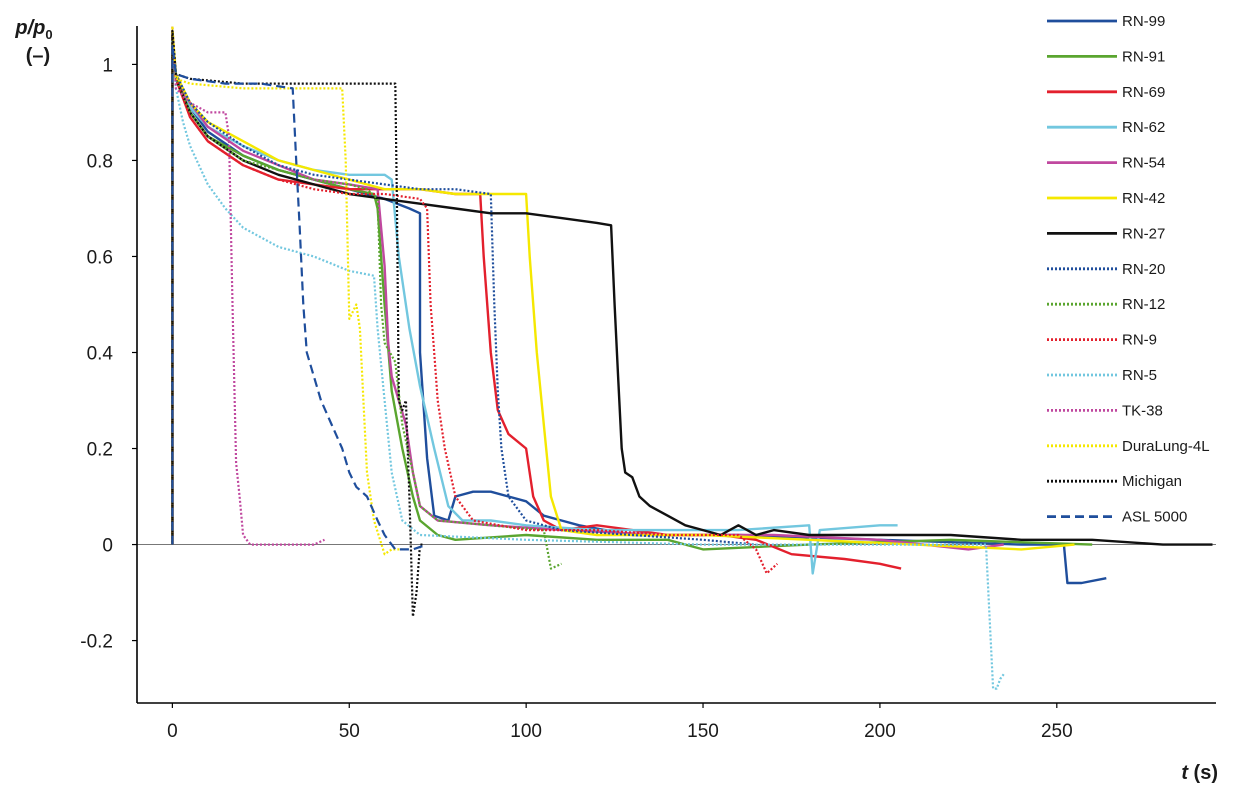  I want to click on x-axis-title-unit: (s), so click(1206, 773).